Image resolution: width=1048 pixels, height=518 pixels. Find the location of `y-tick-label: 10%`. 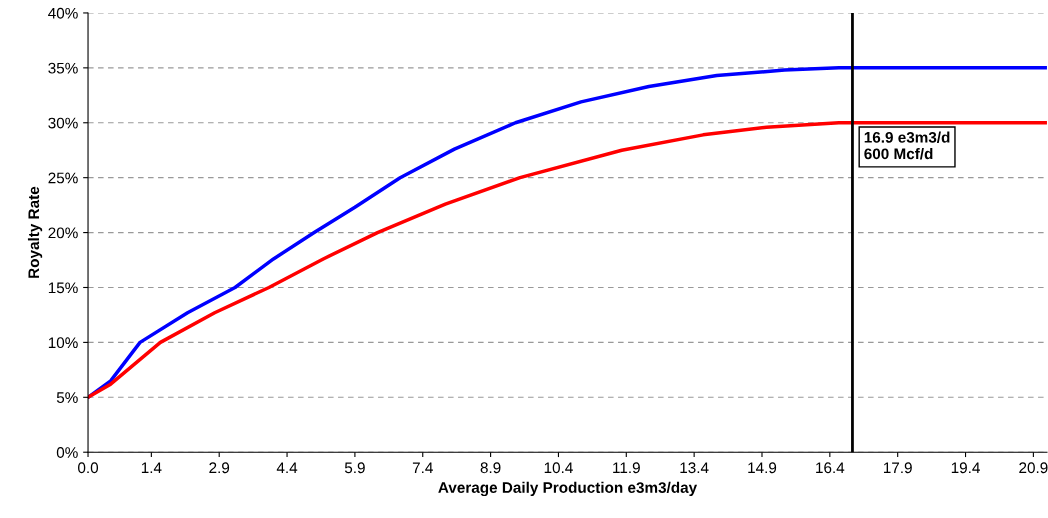

y-tick-label: 10% is located at coordinates (63, 343).